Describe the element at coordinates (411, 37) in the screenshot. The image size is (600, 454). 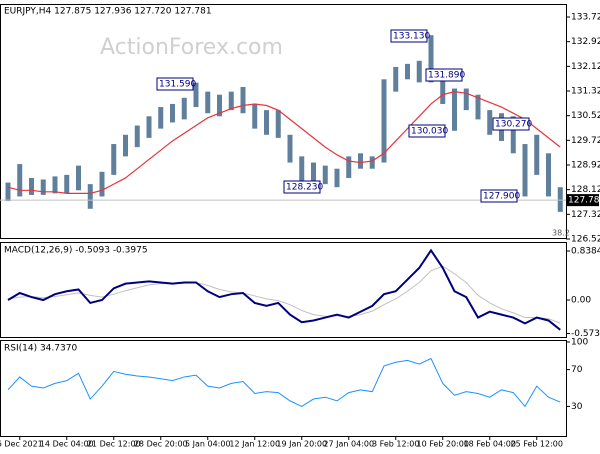
I see `annotation: 133.130` at that location.